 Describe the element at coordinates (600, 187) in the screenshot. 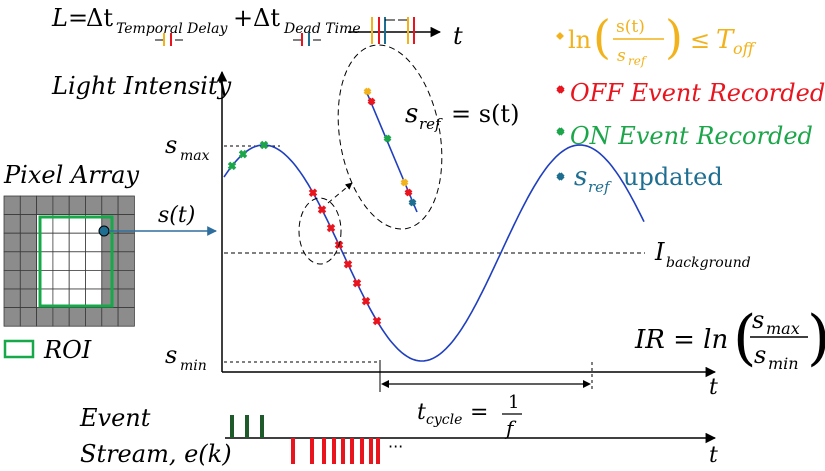

I see `legend-sref-sub: ref` at that location.